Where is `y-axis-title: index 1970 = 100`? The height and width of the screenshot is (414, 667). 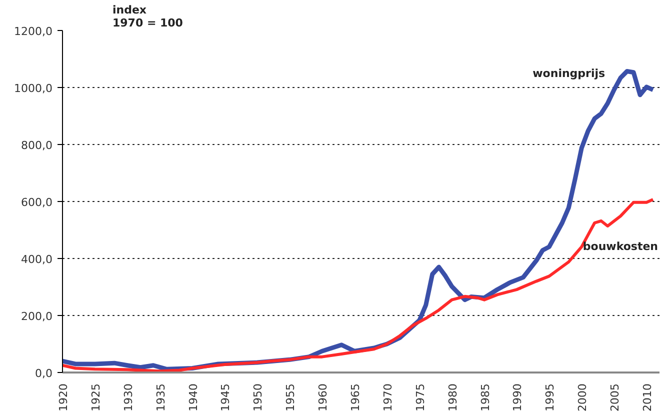 y-axis-title: index 1970 = 100 is located at coordinates (148, 17).